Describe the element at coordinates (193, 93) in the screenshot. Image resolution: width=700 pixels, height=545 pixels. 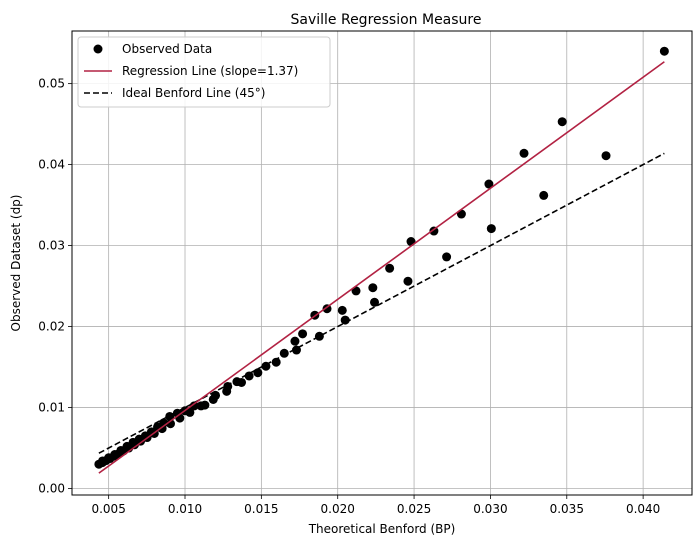
I see `legend-label-ideal: Ideal Benford Line (45°)` at that location.